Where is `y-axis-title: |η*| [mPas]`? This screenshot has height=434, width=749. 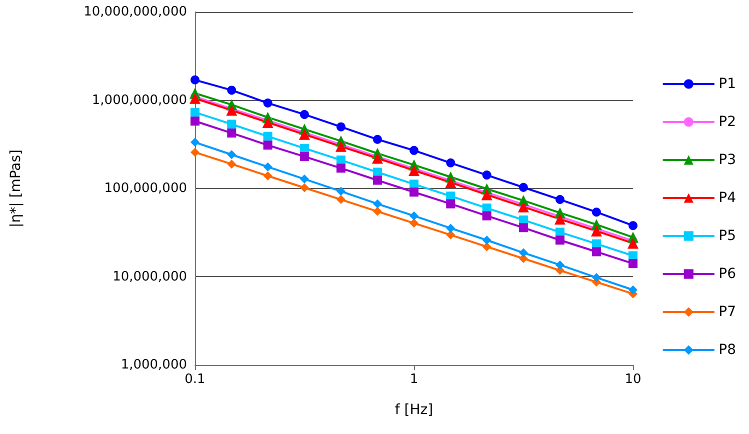 y-axis-title: |η*| [mPas] is located at coordinates (16, 188).